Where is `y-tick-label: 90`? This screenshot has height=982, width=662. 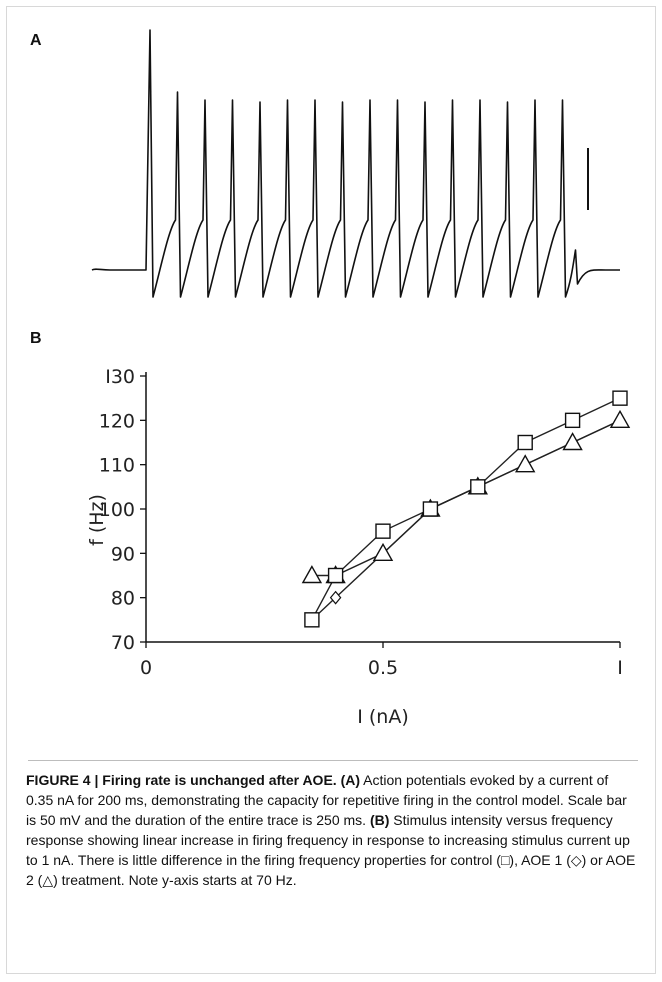 y-tick-label: 90 is located at coordinates (123, 554).